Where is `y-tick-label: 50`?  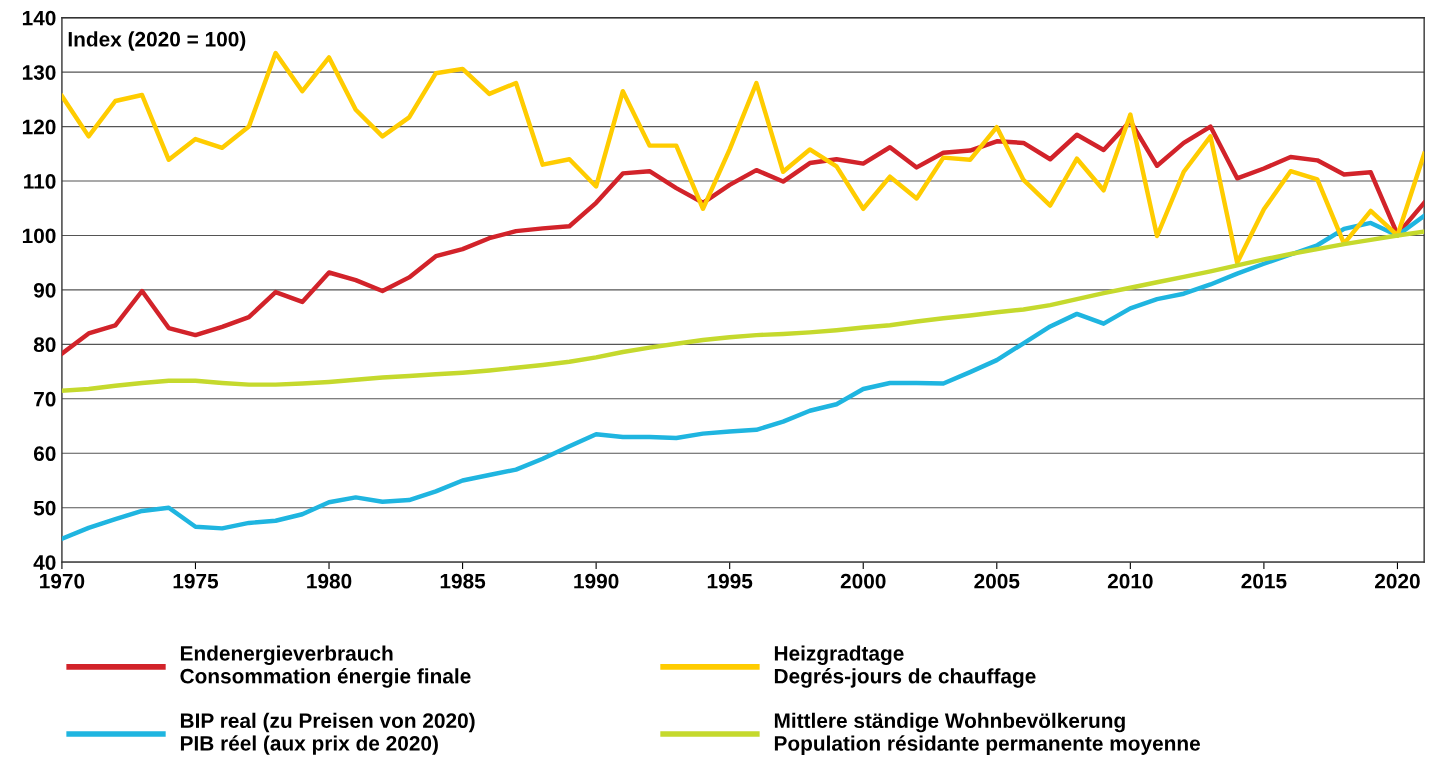 y-tick-label: 50 is located at coordinates (44, 508).